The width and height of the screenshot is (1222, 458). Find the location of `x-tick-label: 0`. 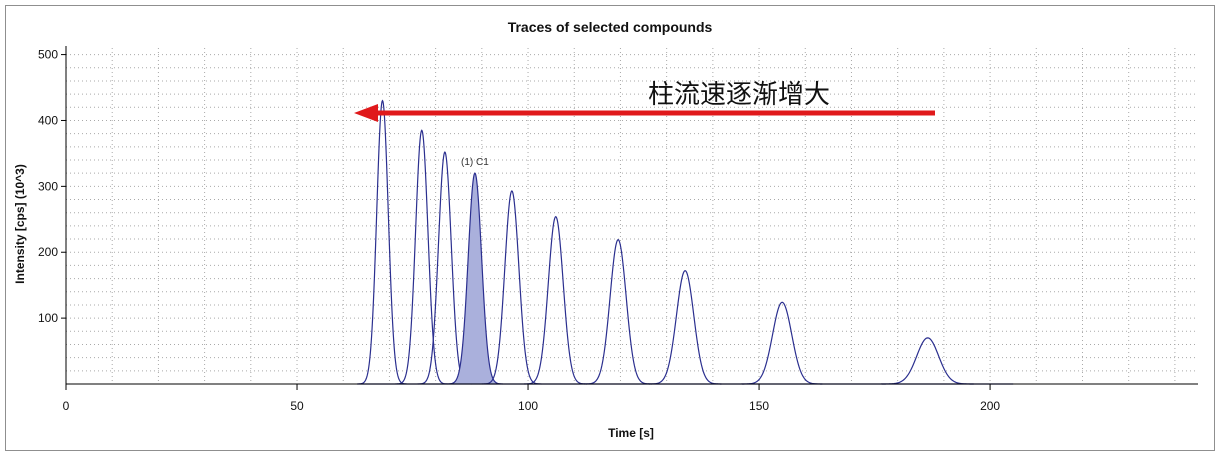

x-tick-label: 0 is located at coordinates (66, 406).